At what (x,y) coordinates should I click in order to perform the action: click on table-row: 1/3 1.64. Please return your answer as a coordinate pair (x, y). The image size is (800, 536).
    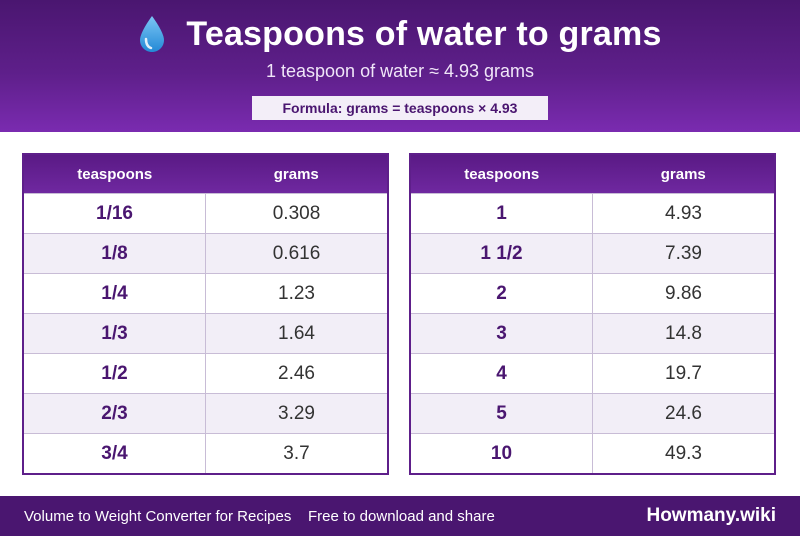
    Looking at the image, I should click on (205, 333).